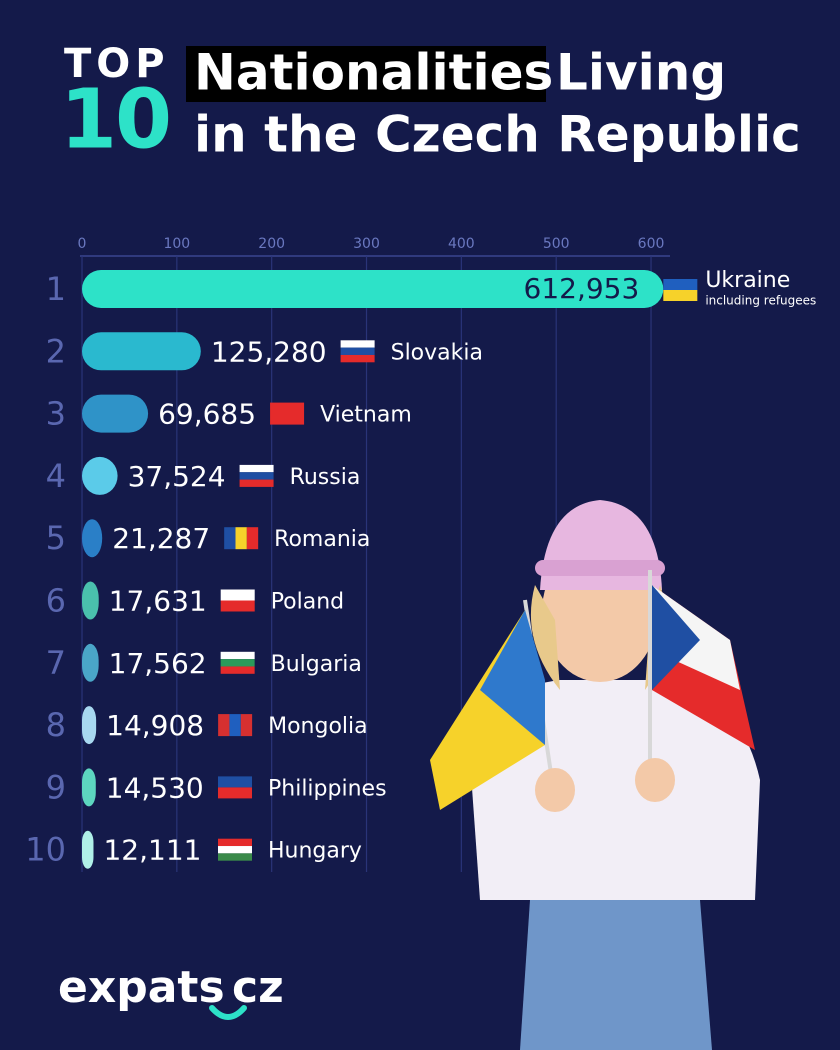  I want to click on title-text: in the Czech Republic, so click(497, 135).